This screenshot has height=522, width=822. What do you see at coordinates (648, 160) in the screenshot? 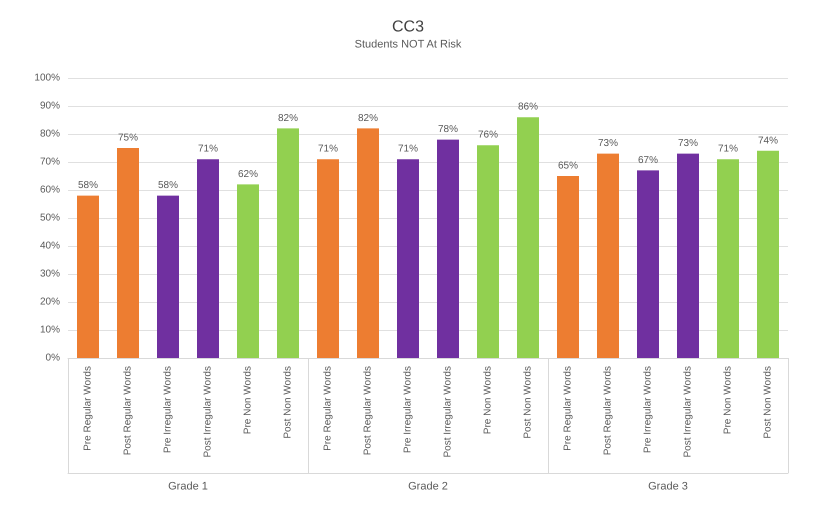
I see `data-label: 67%` at bounding box center [648, 160].